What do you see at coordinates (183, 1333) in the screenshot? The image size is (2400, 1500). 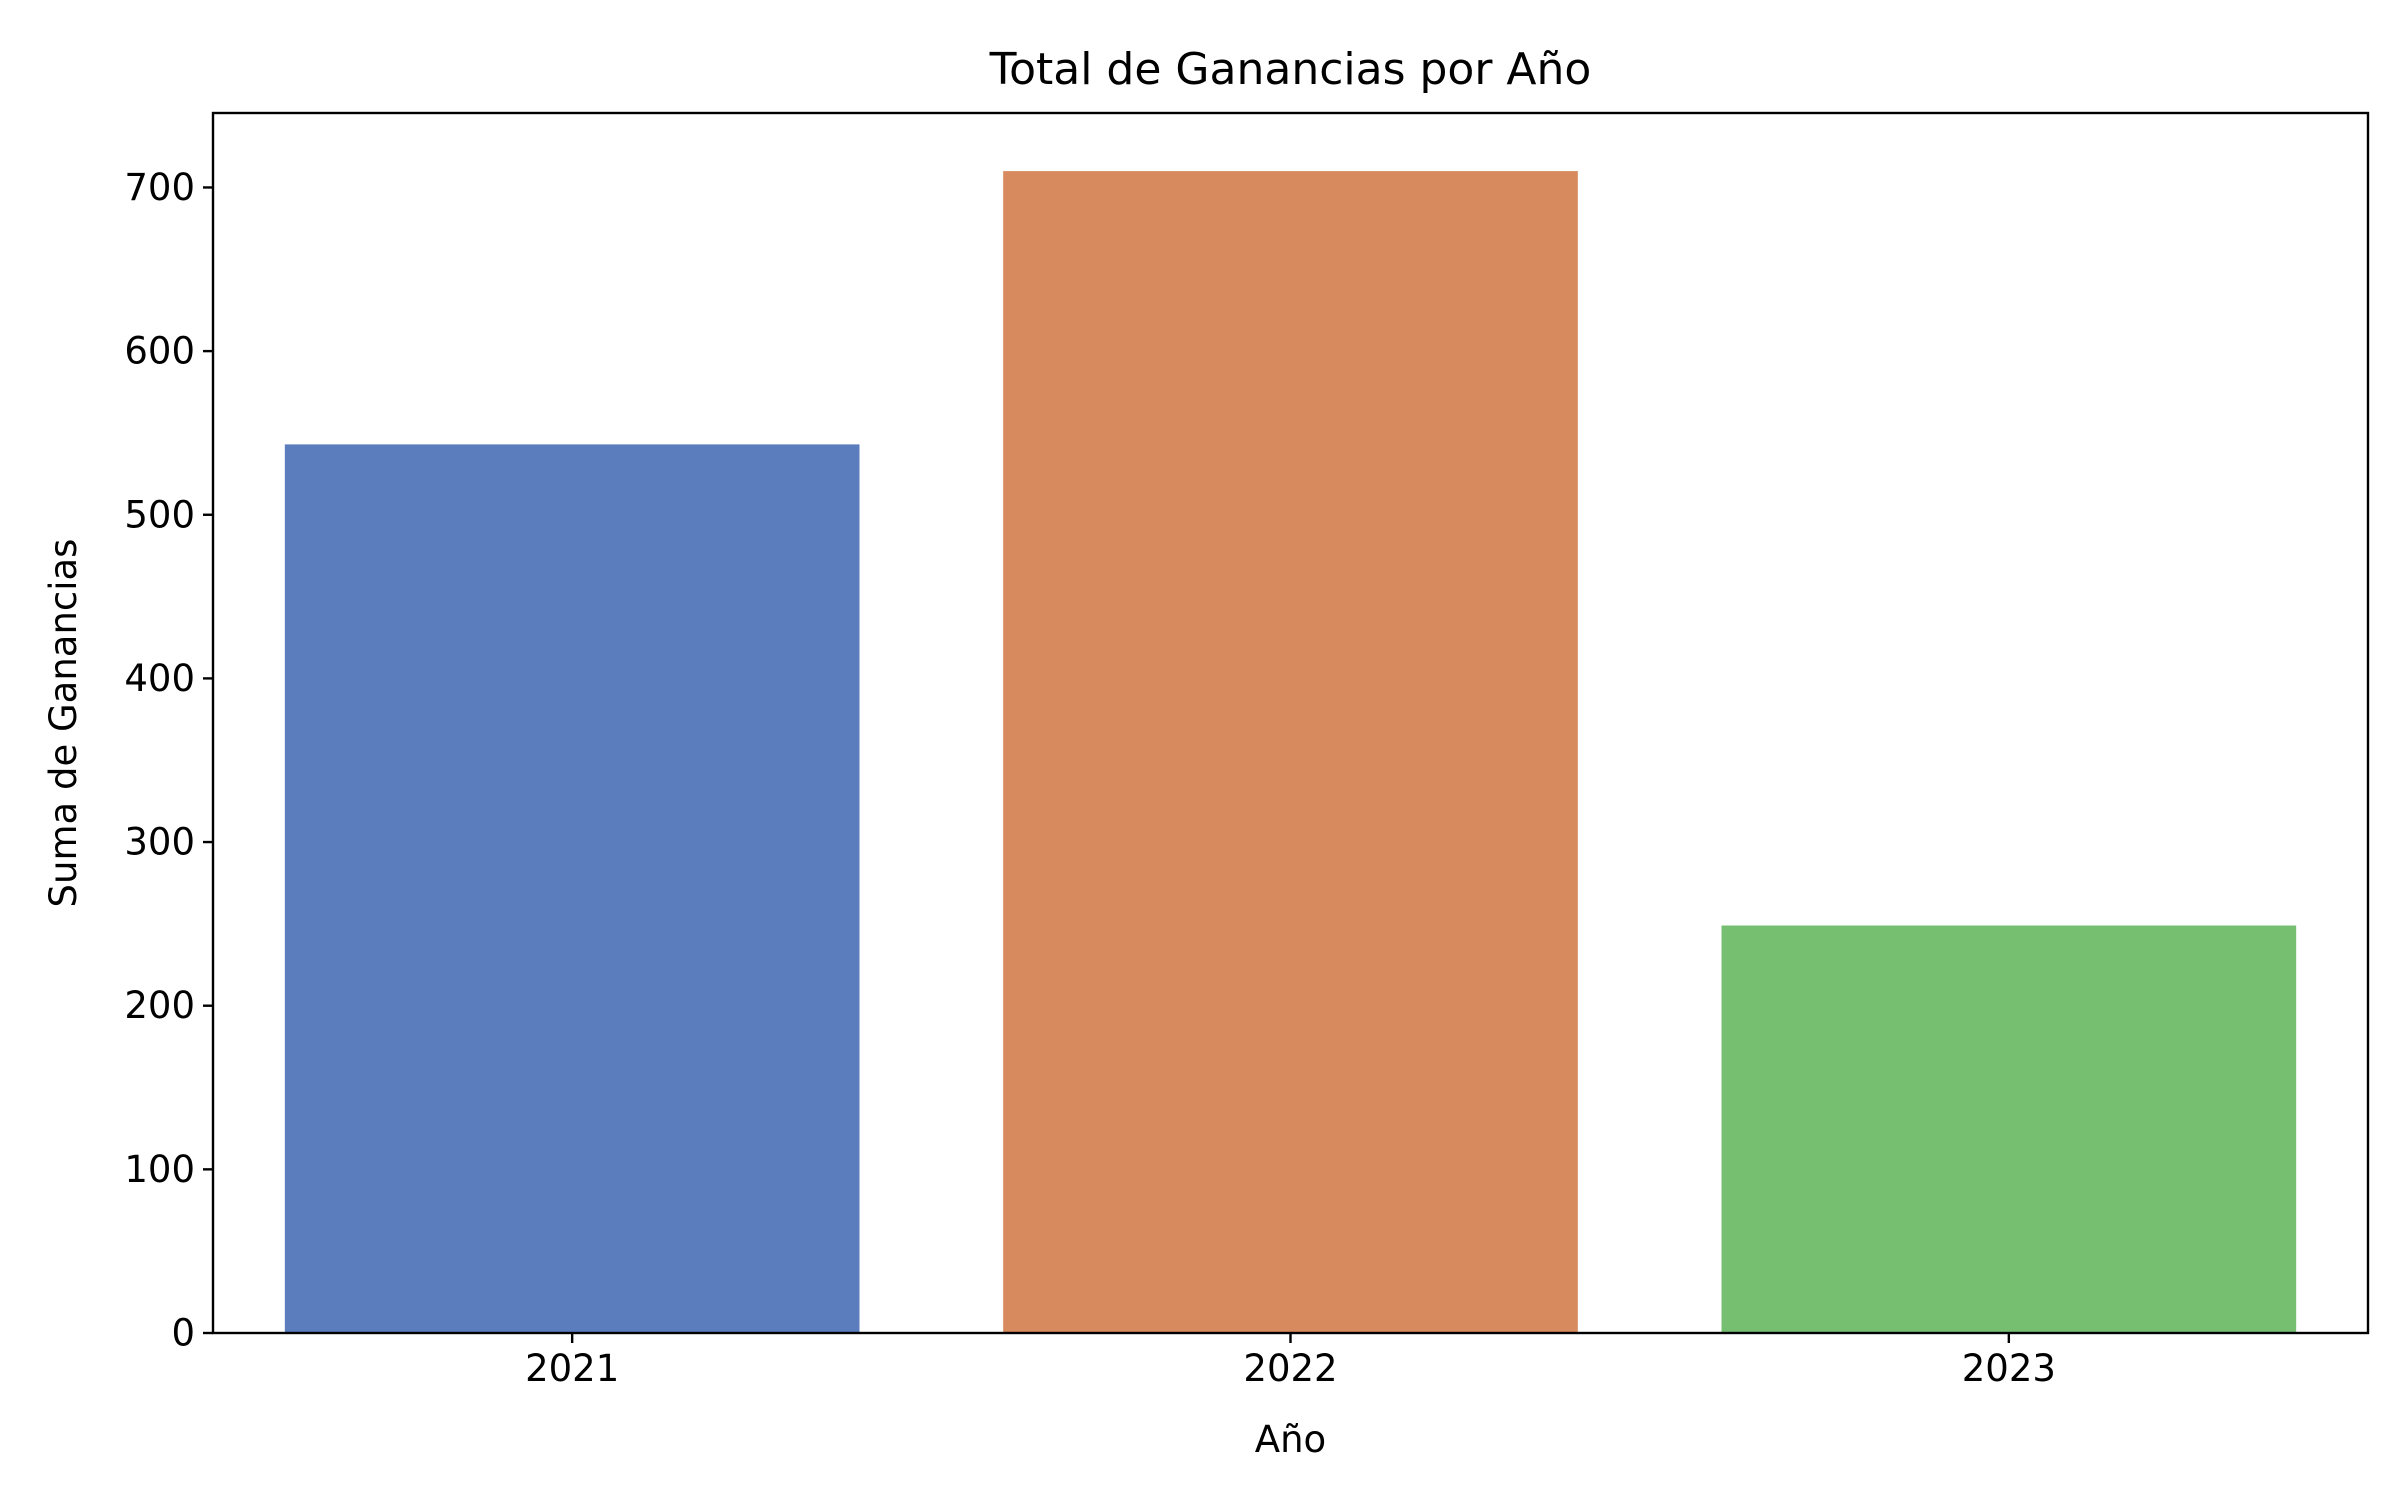 I see `y-tick-label: 0` at bounding box center [183, 1333].